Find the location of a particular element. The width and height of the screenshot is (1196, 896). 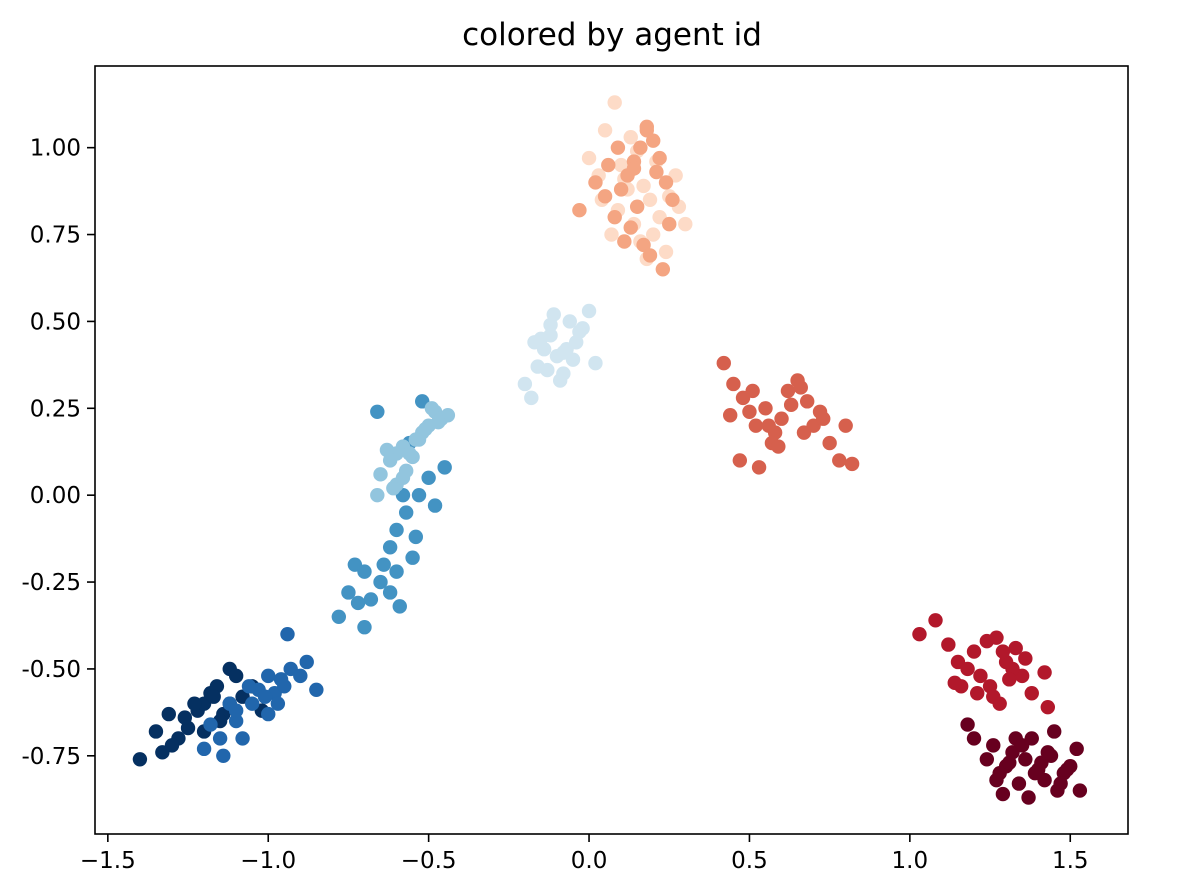

y-tick-label: 0.00 is located at coordinates (55, 496).